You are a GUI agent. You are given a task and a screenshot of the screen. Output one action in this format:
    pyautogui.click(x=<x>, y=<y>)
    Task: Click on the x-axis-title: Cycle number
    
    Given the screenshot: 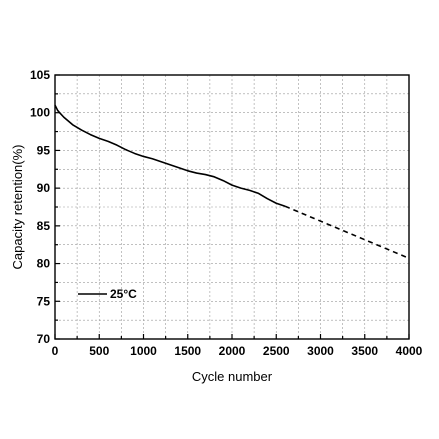 What is the action you would take?
    pyautogui.click(x=232, y=376)
    